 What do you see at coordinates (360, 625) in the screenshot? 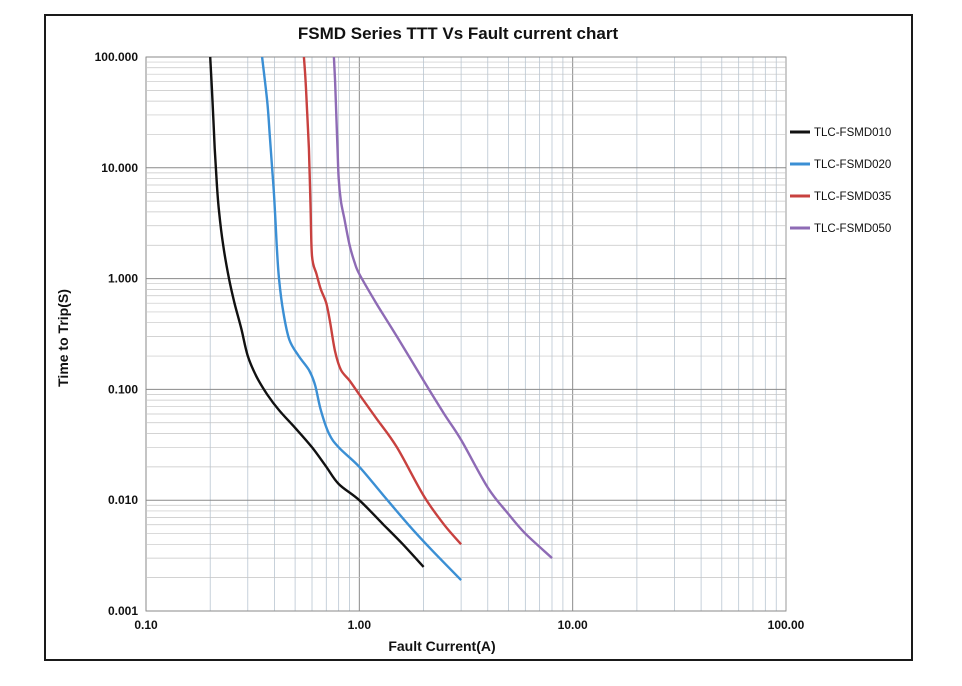
I see `x-tick-label: 1.00` at bounding box center [360, 625].